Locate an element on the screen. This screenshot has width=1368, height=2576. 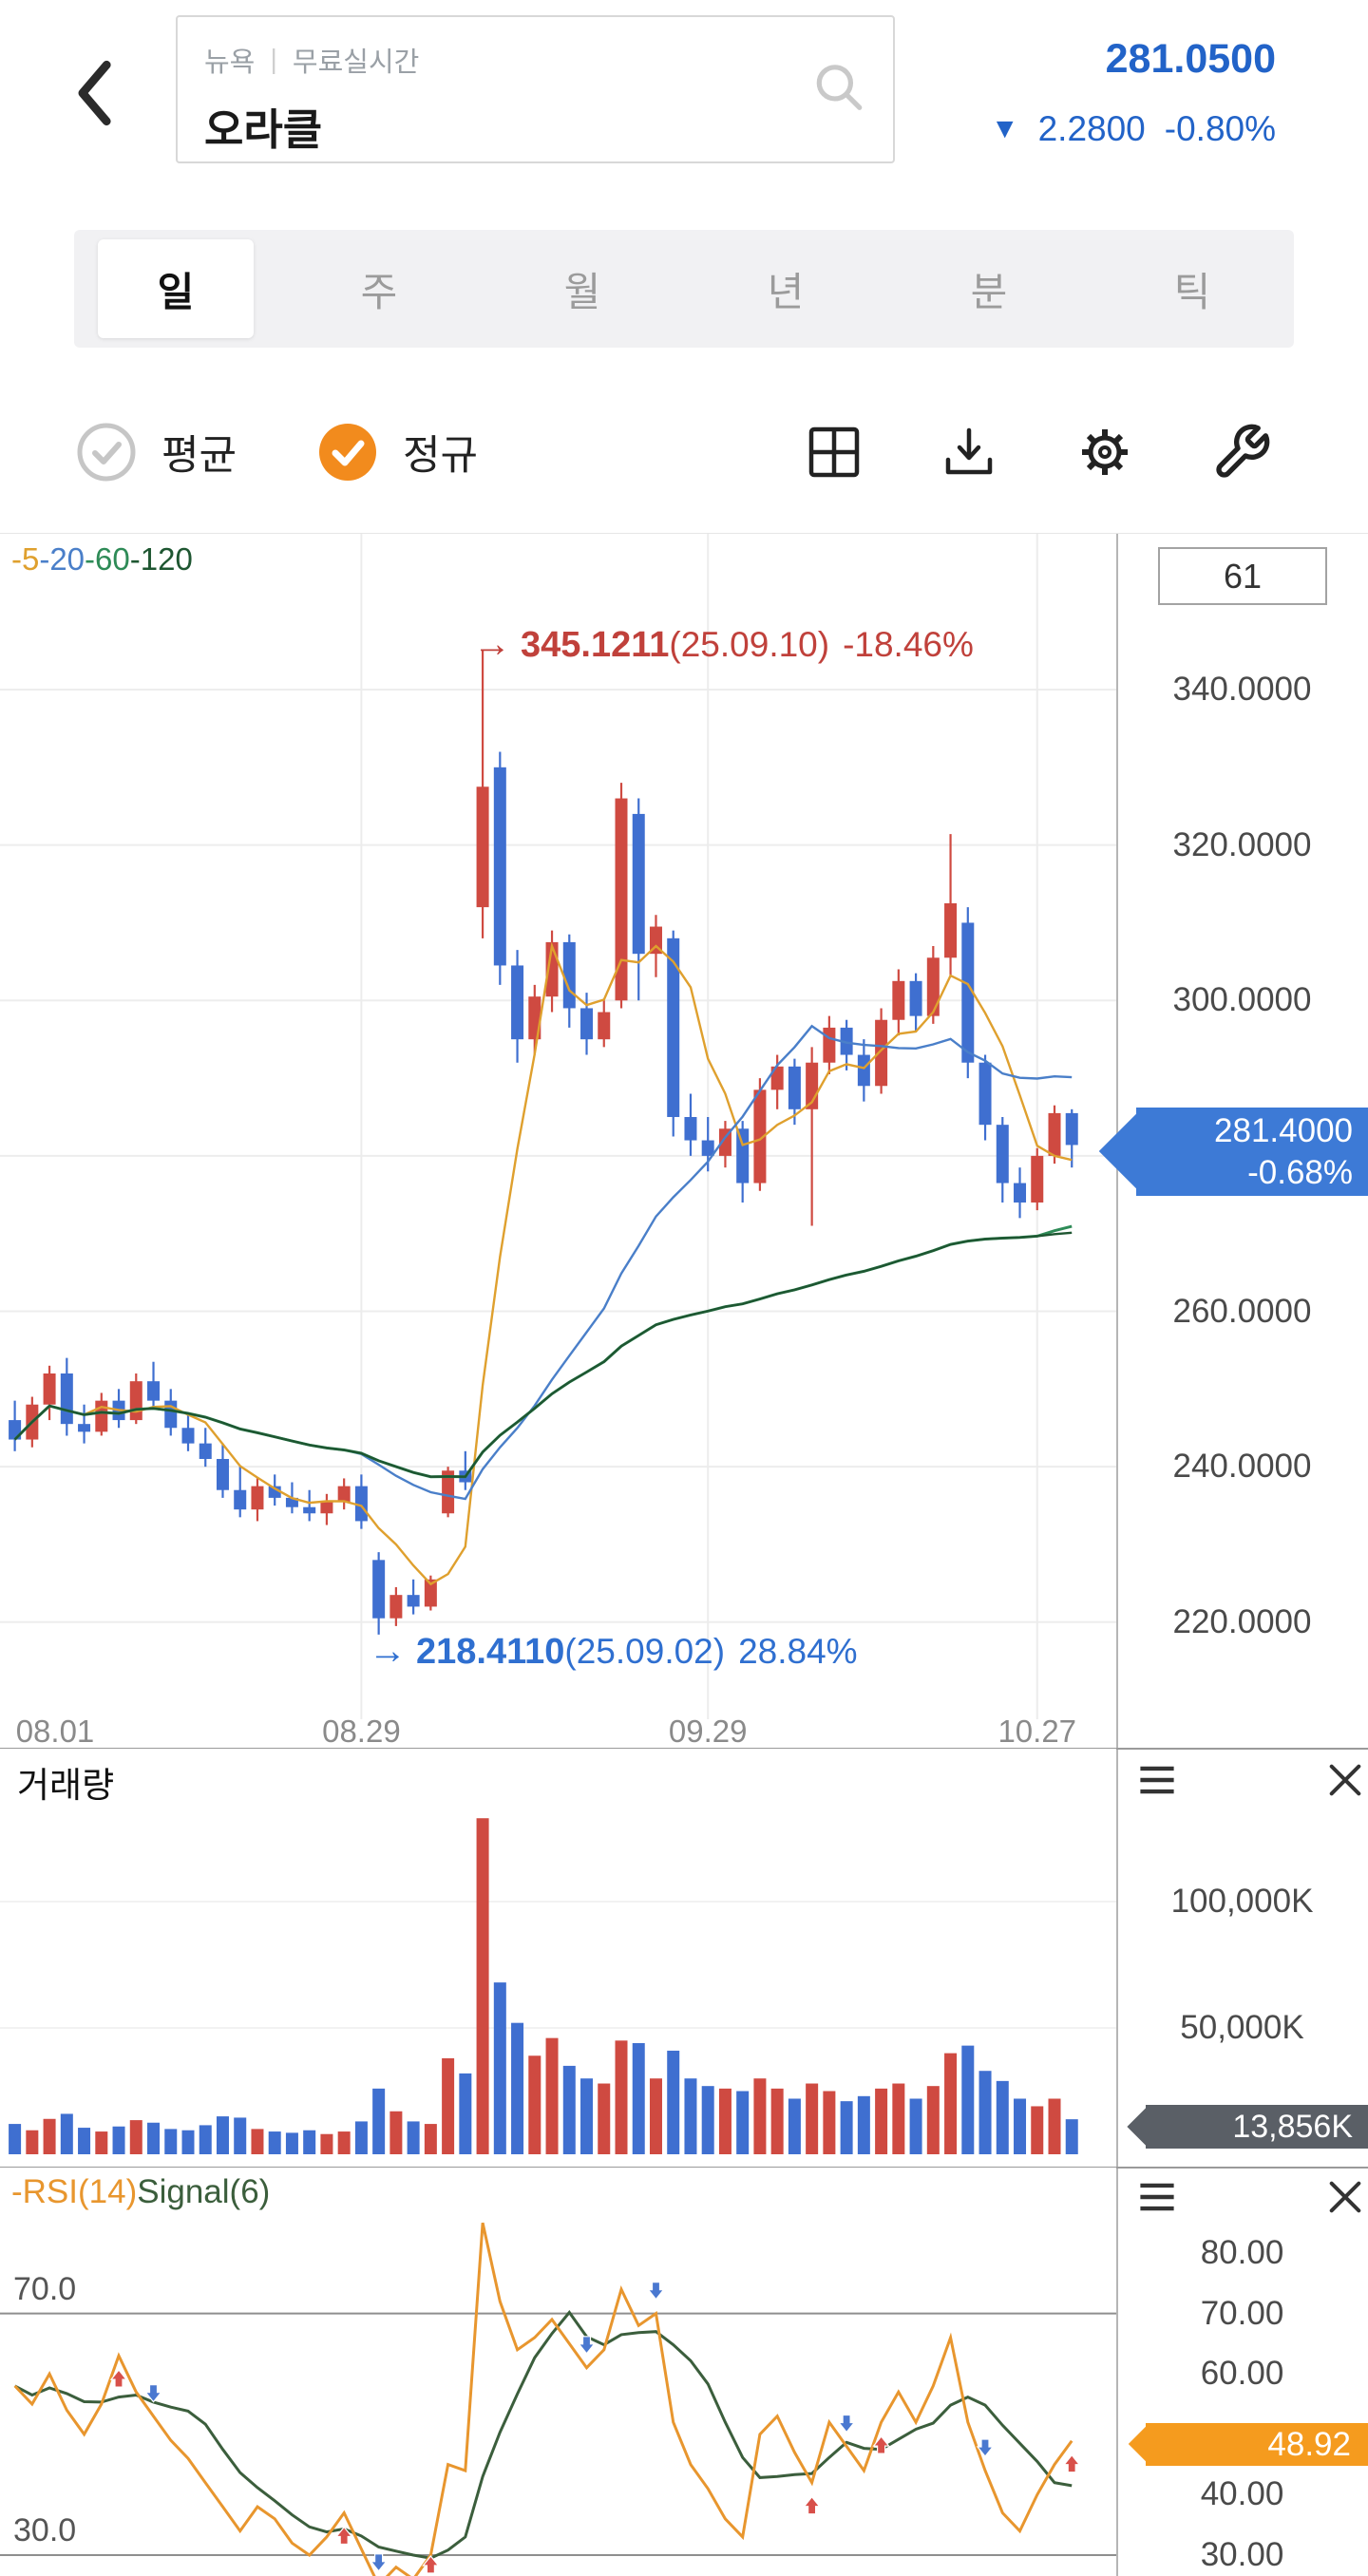
market-label: 뉴욕 is located at coordinates (230, 62).